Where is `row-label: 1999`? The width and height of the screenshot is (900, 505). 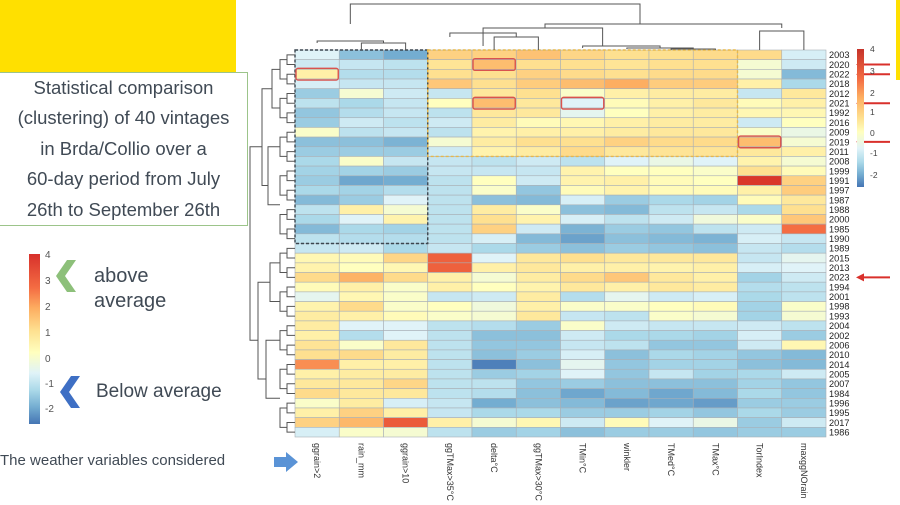 row-label: 1999 is located at coordinates (839, 171).